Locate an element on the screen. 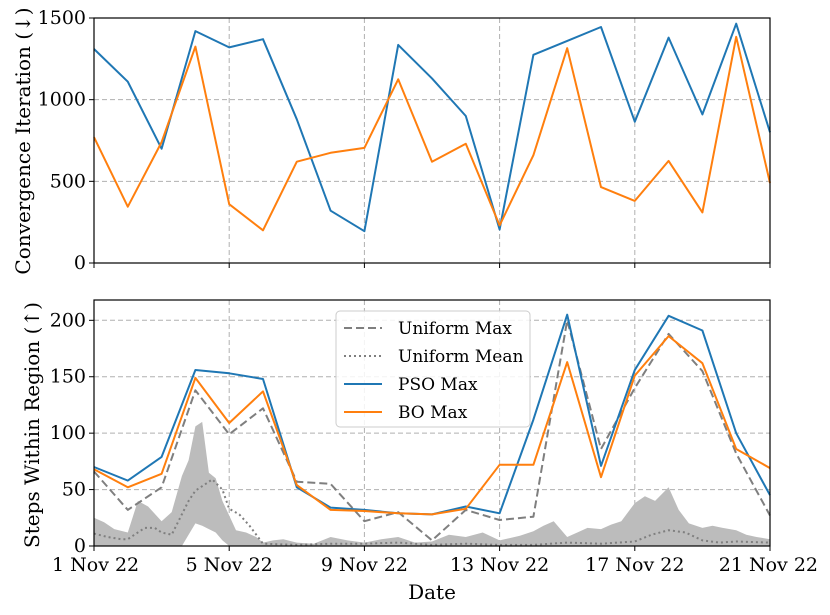  bottom-series-uniform-mean is located at coordinates (432, 512).